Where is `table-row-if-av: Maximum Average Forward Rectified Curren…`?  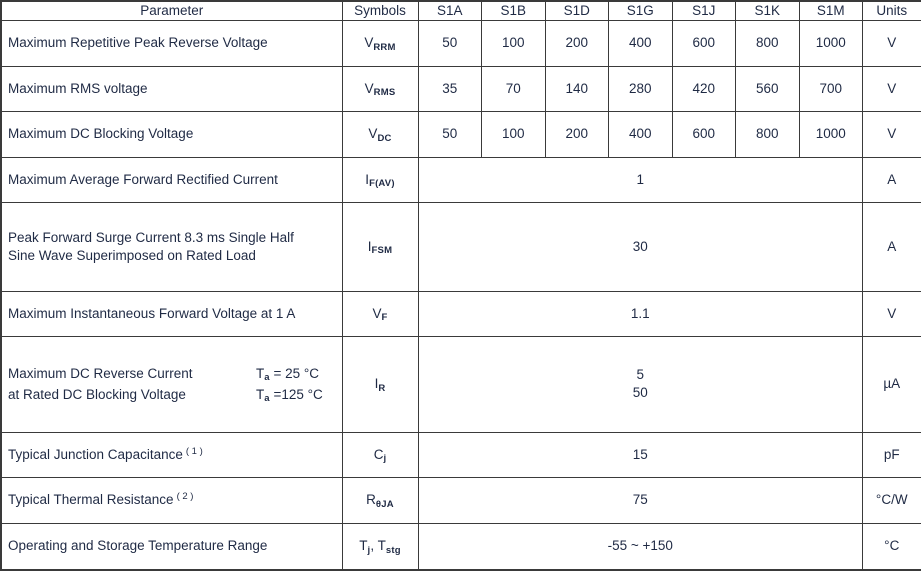 table-row-if-av: Maximum Average Forward Rectified Curren… is located at coordinates (460, 180).